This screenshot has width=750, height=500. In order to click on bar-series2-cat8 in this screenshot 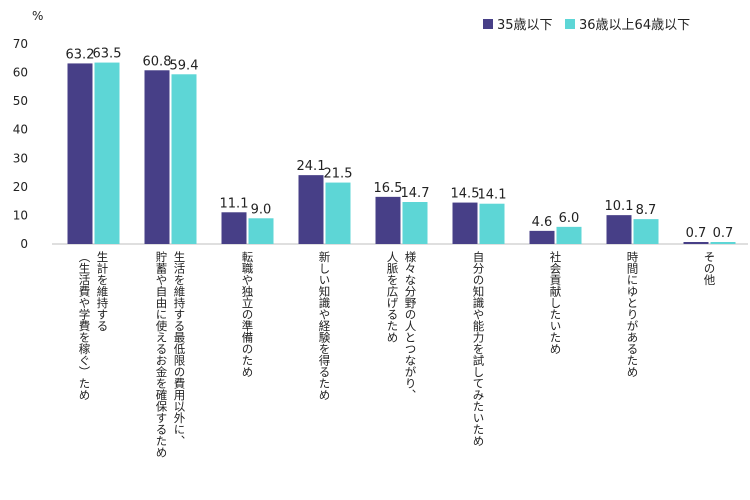, I will do `click(646, 231)`.